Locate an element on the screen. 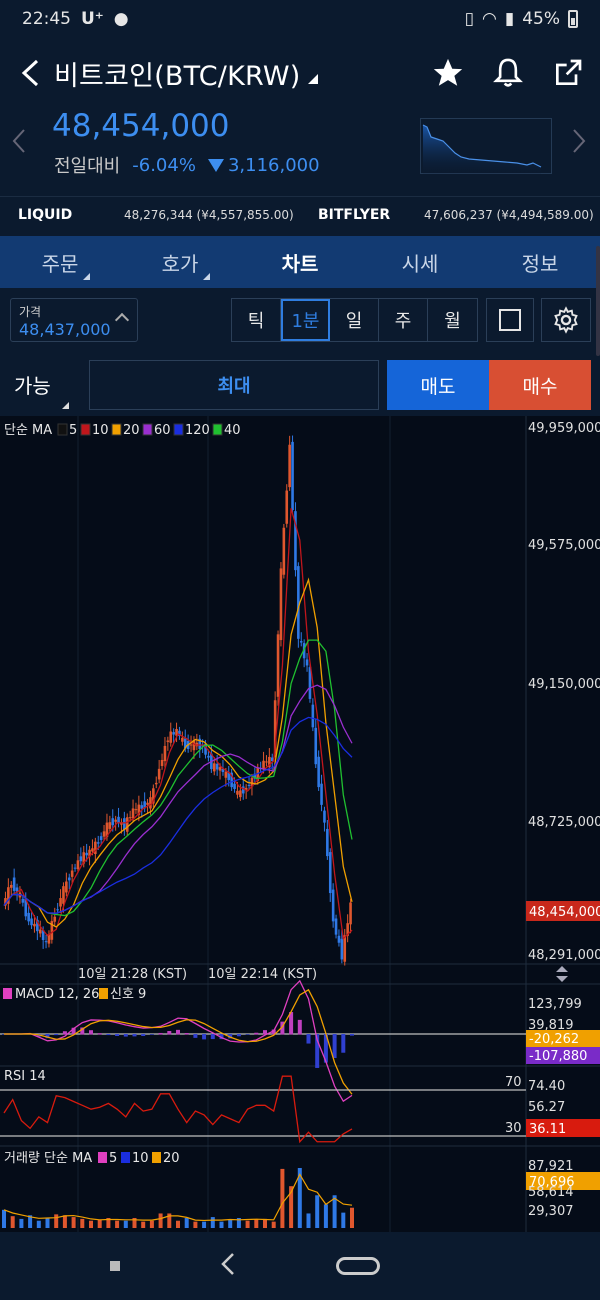  down-triangle-icon is located at coordinates (215, 165).